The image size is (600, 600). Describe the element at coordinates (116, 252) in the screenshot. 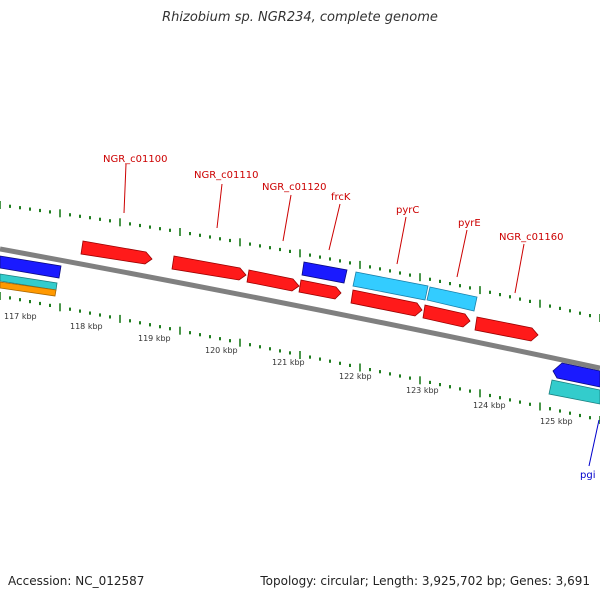

I see `gene-NGR_c01100` at that location.